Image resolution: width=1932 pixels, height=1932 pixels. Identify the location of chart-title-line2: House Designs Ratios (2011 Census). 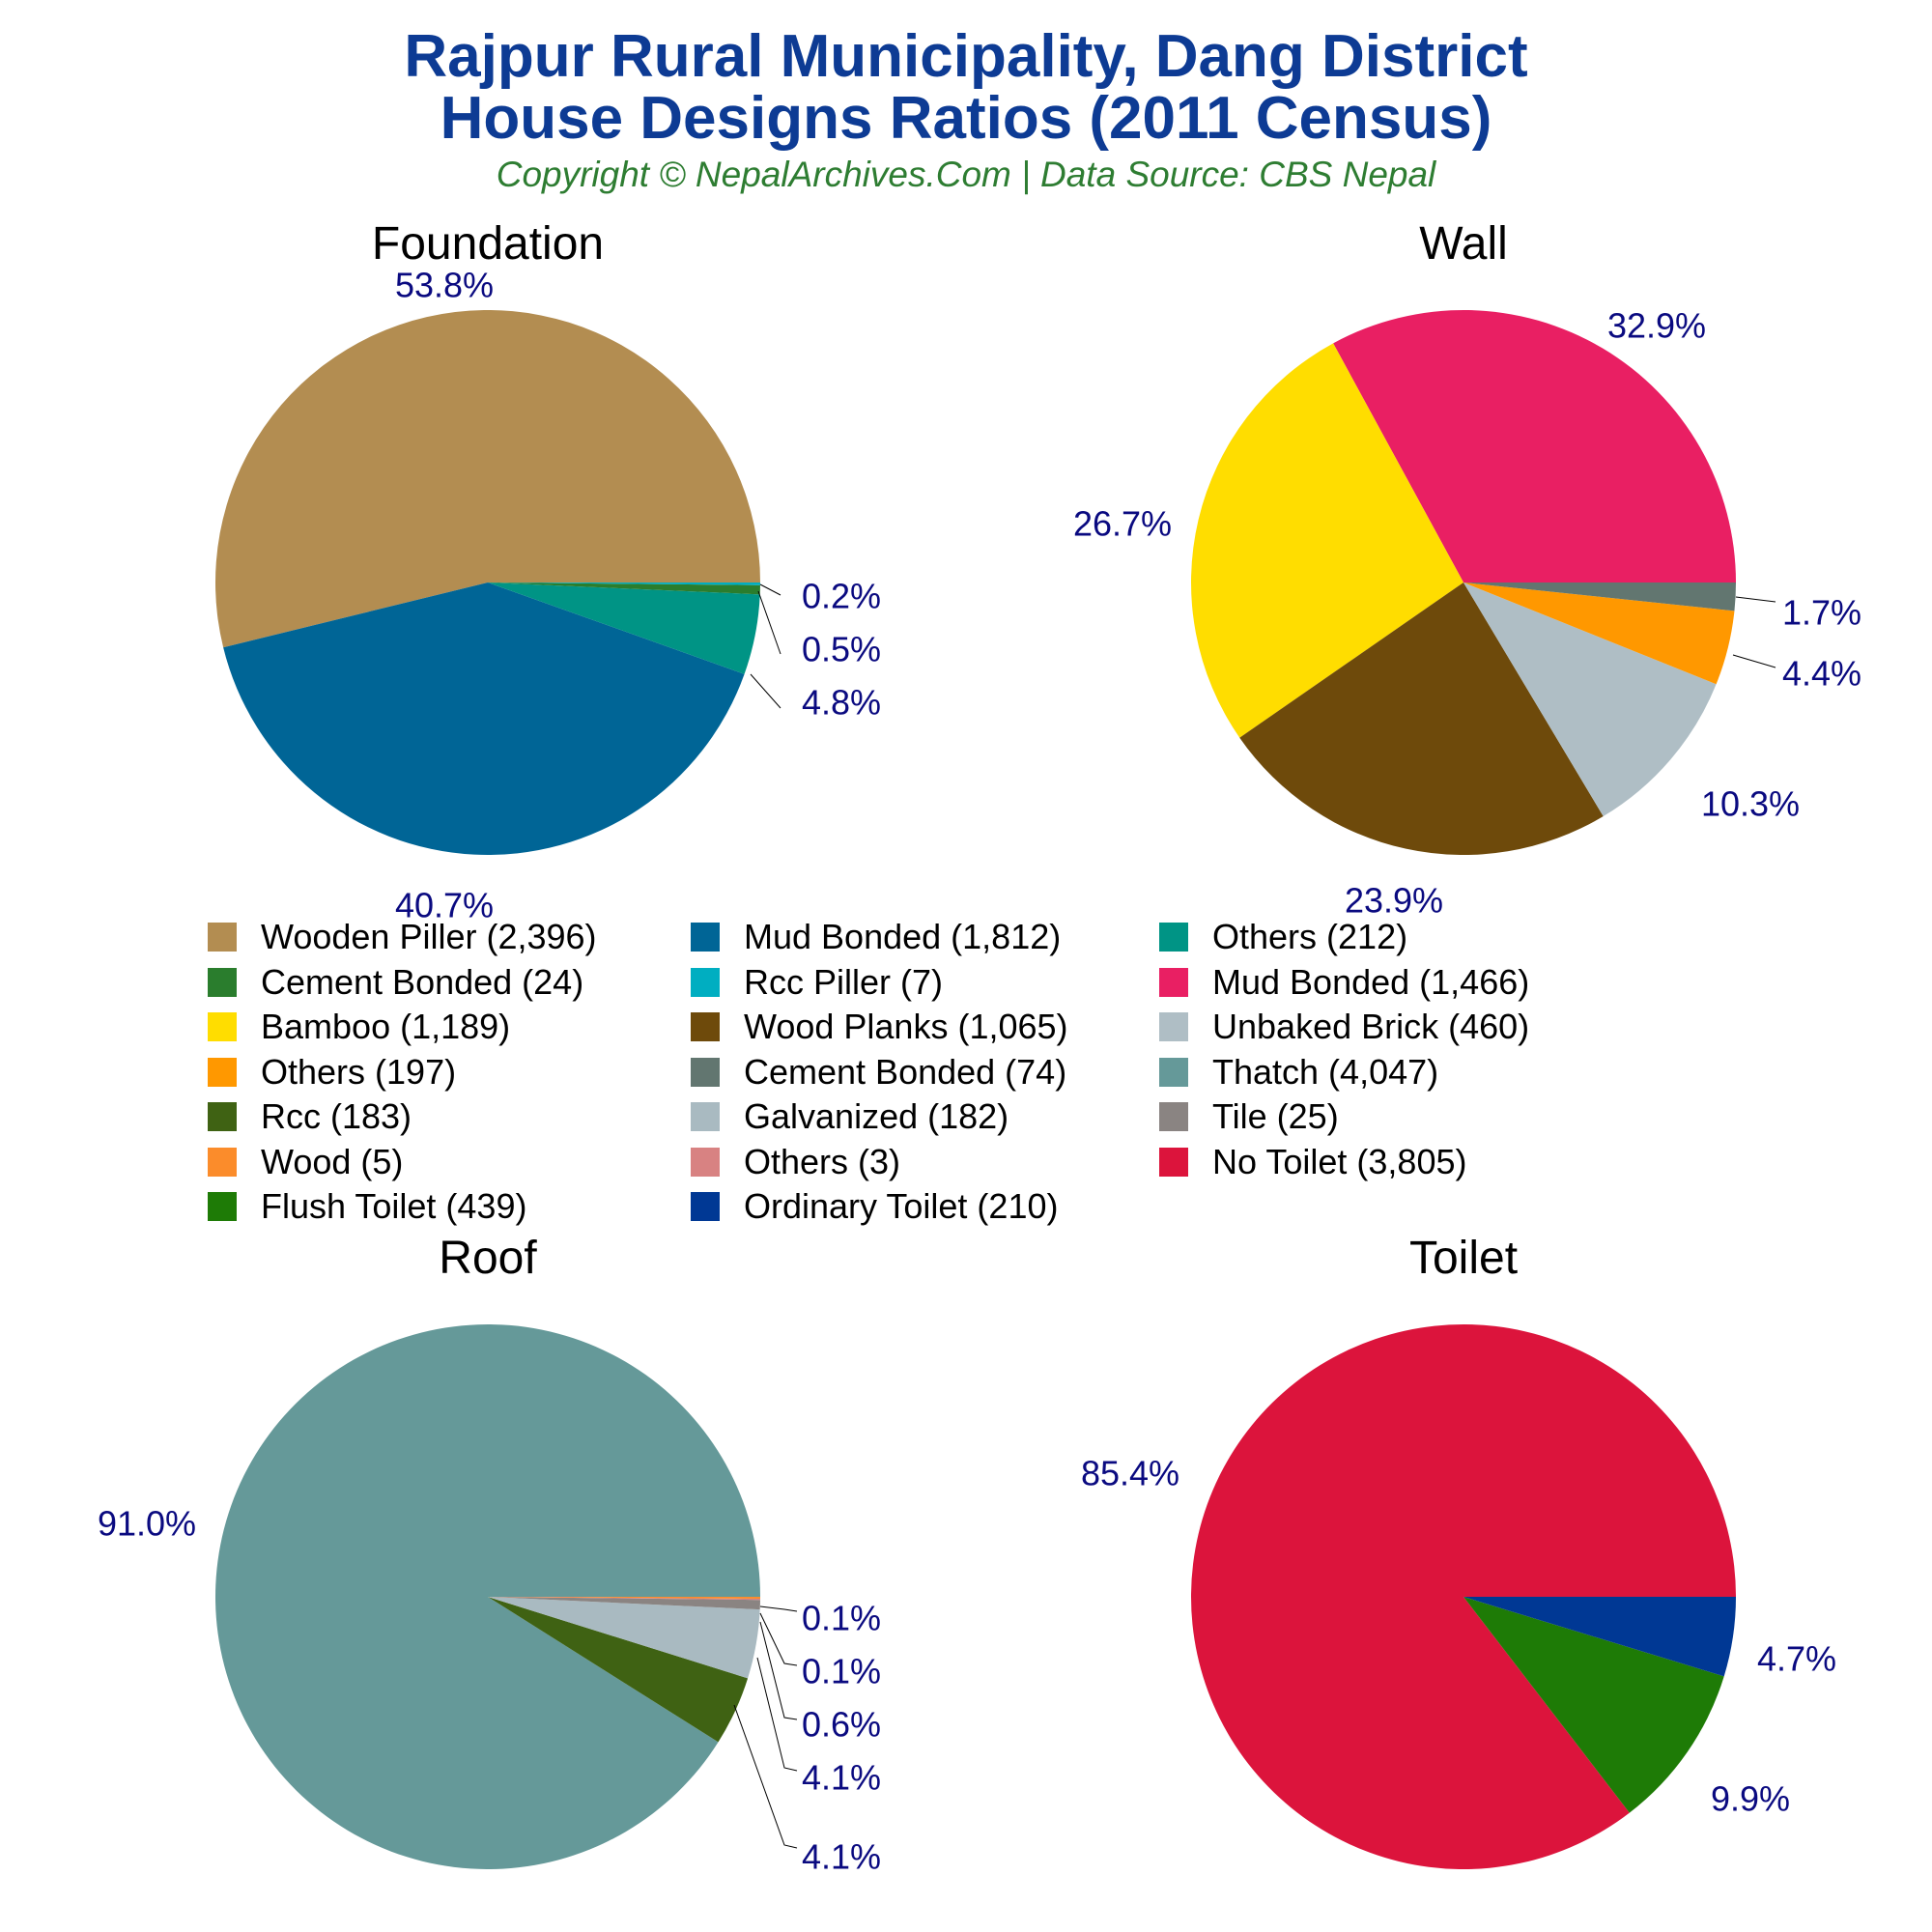
(966, 118).